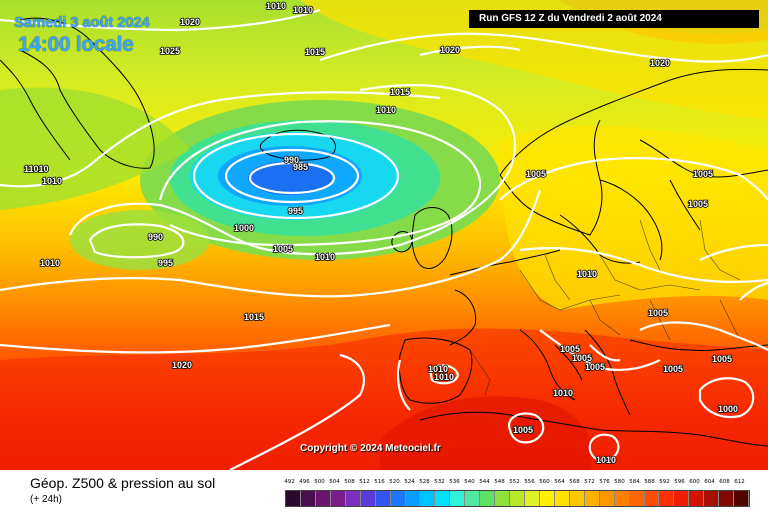 The width and height of the screenshot is (768, 512). What do you see at coordinates (559, 482) in the screenshot?
I see `legend-value: 564` at bounding box center [559, 482].